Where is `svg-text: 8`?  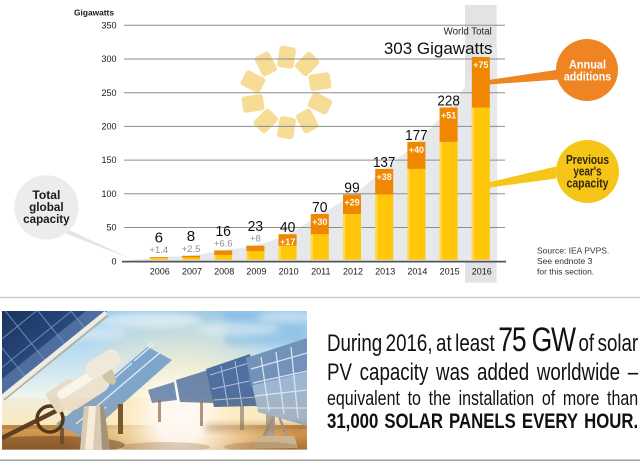 svg-text: 8 is located at coordinates (191, 236).